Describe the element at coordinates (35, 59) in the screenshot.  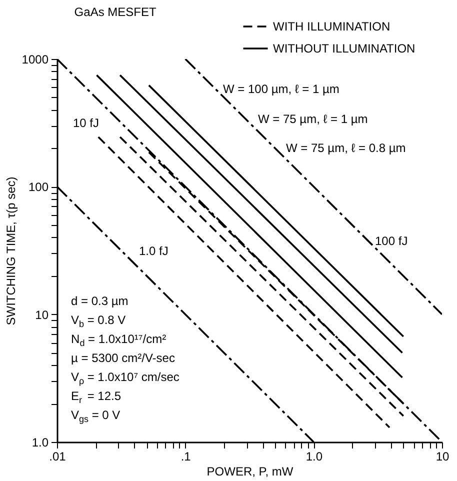
I see `y-tick-label: 1000` at that location.